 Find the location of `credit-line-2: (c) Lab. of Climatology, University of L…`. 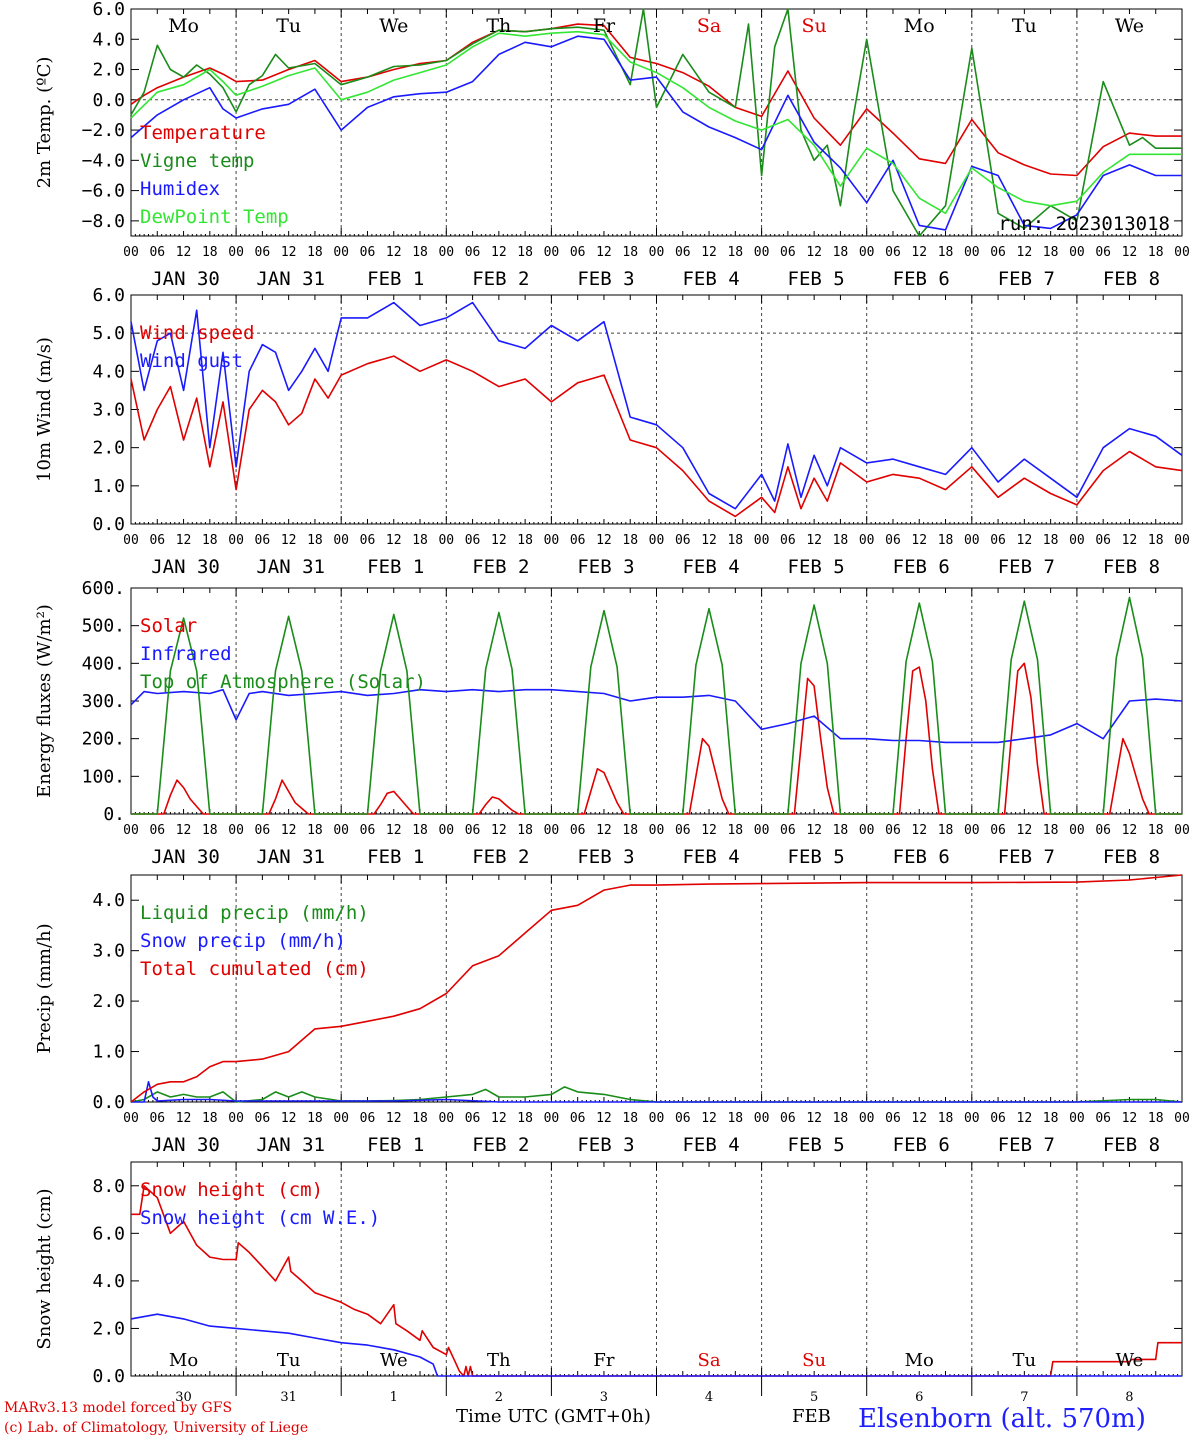

credit-line-2: (c) Lab. of Climatology, University of L… is located at coordinates (156, 1428).